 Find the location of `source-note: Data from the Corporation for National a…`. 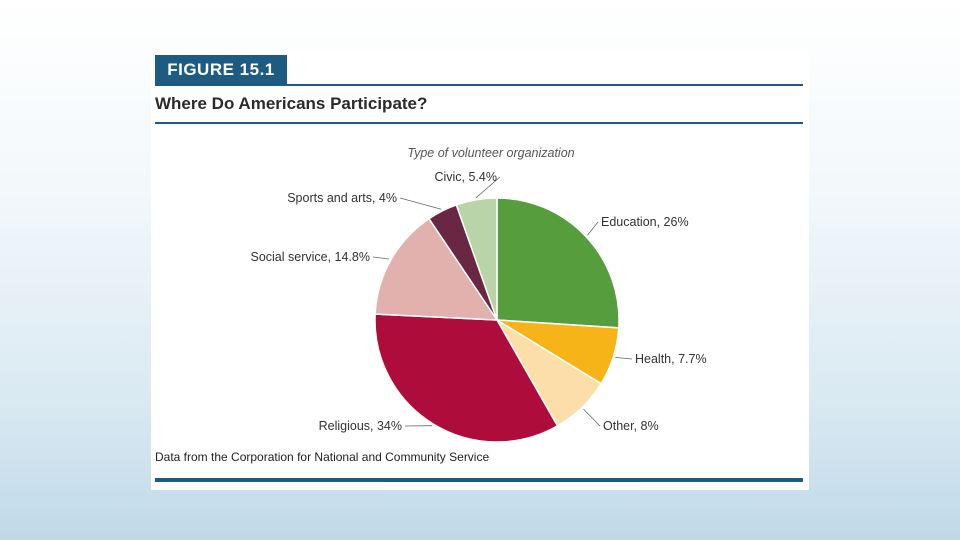

source-note: Data from the Corporation for National a… is located at coordinates (322, 457).